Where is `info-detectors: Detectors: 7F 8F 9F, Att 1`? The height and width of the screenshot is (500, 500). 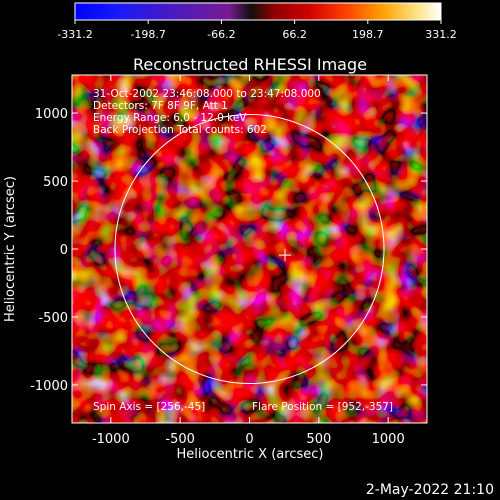 info-detectors: Detectors: 7F 8F 9F, Att 1 is located at coordinates (160, 106).